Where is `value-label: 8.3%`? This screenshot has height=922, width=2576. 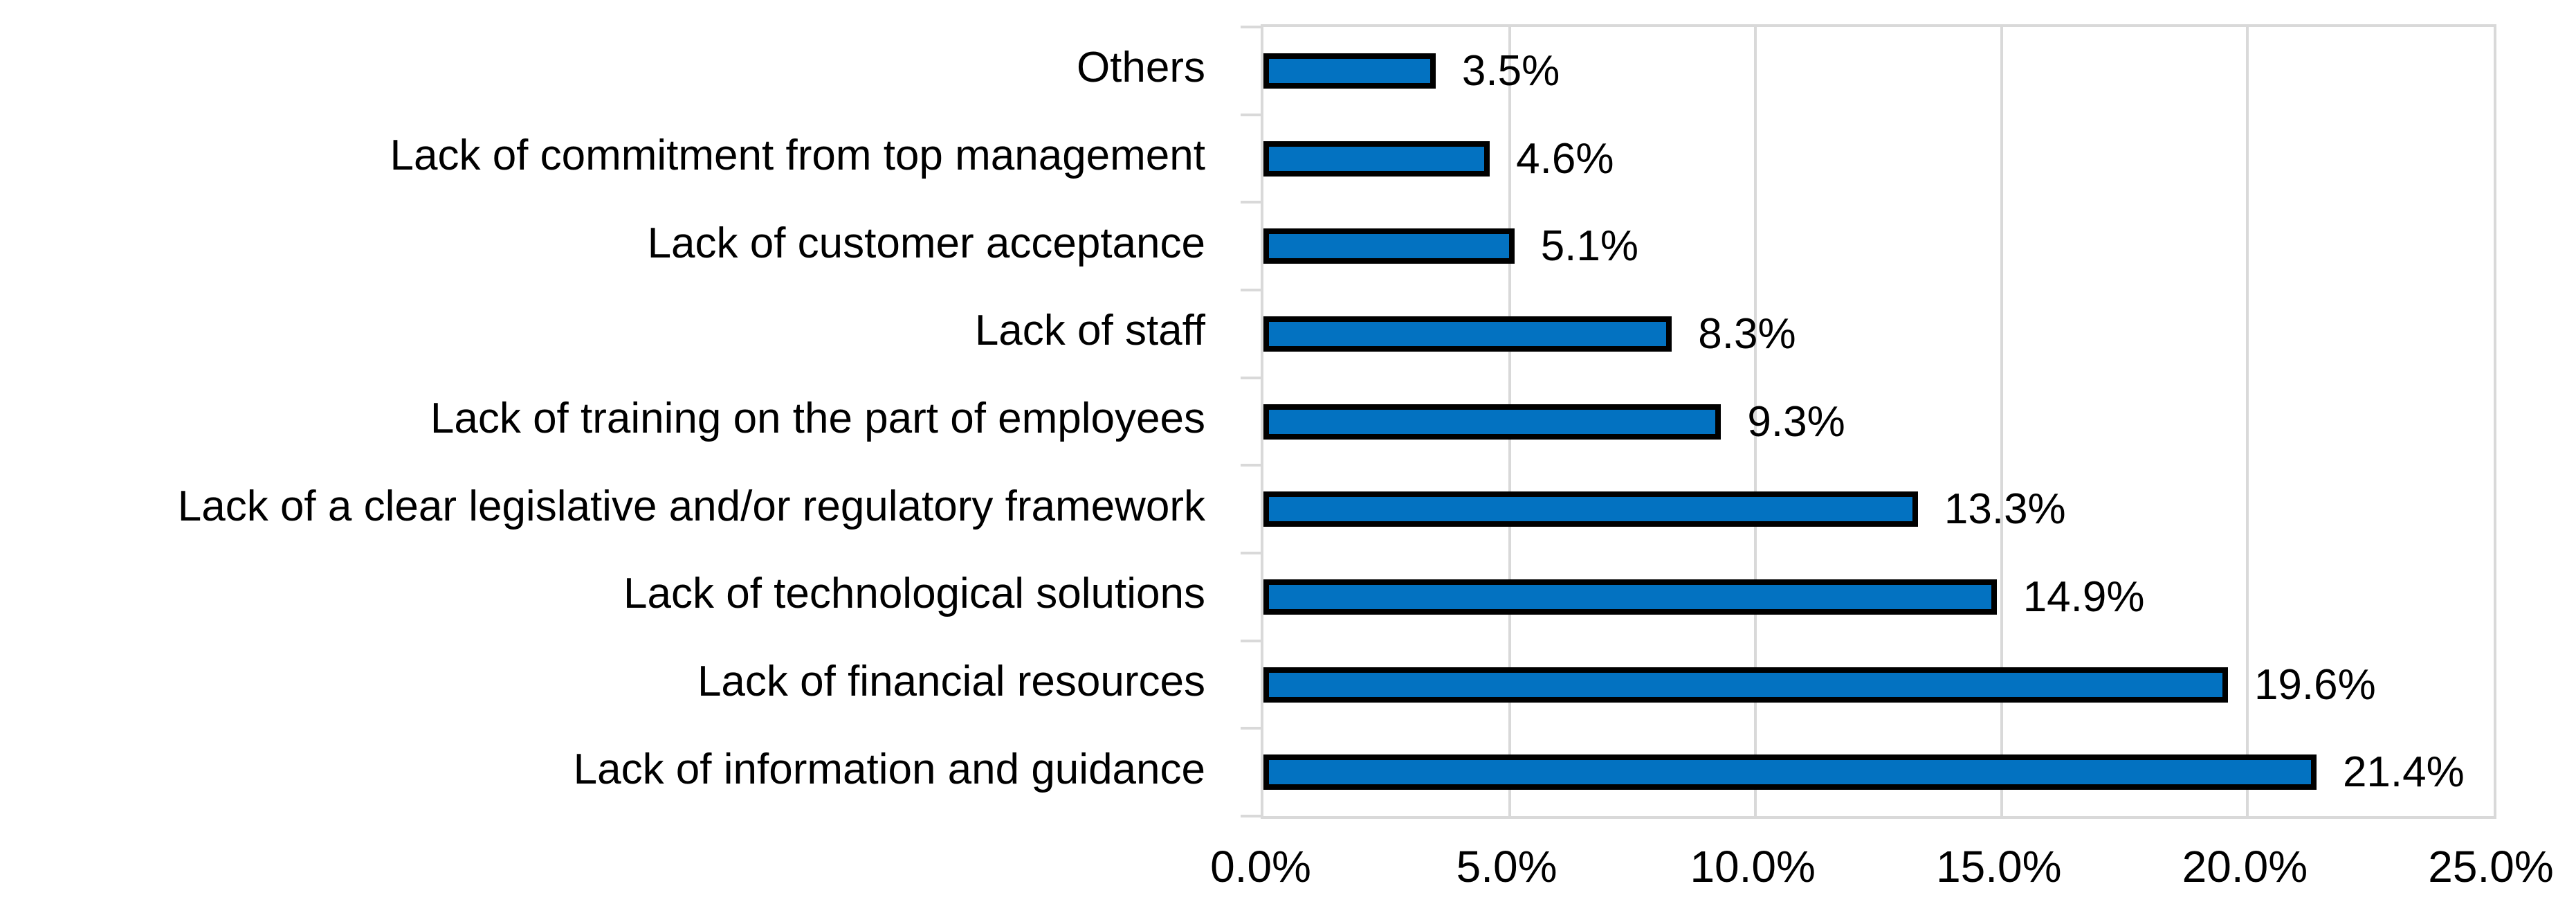 value-label: 8.3% is located at coordinates (1747, 334).